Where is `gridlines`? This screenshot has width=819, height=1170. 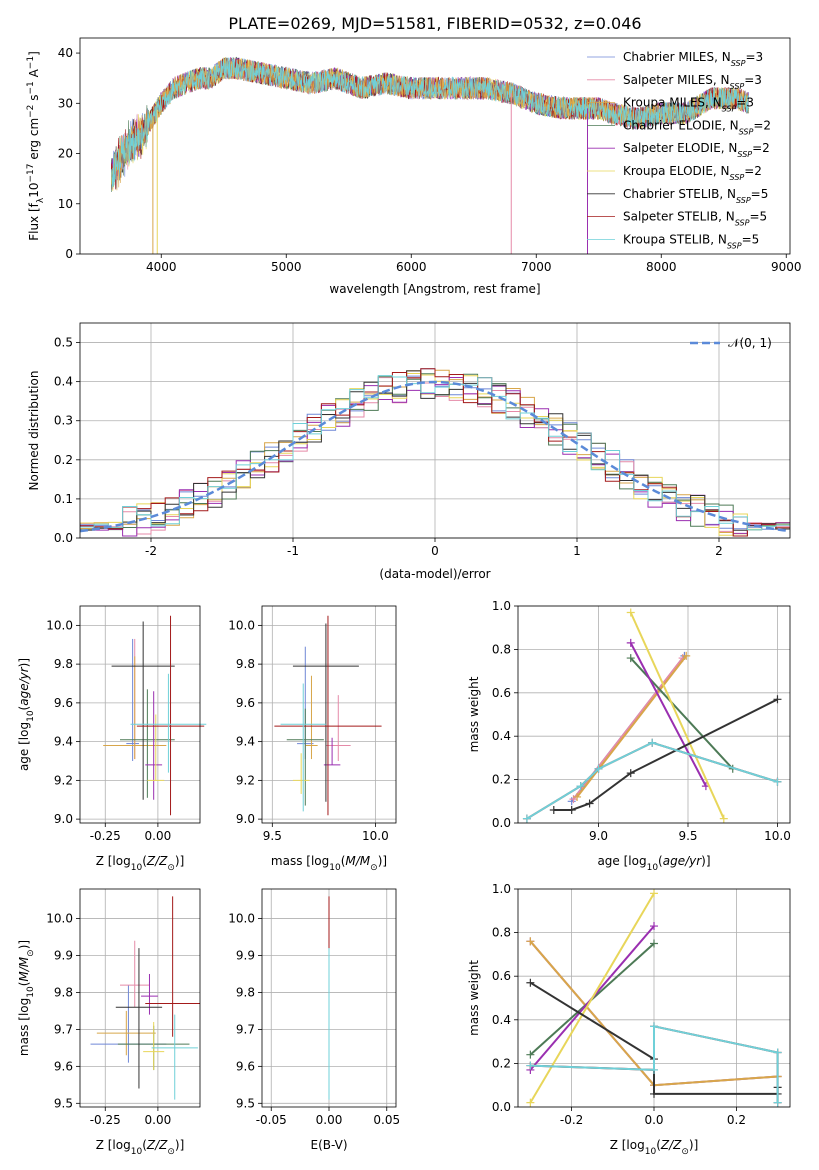
gridlines is located at coordinates (140, 714).